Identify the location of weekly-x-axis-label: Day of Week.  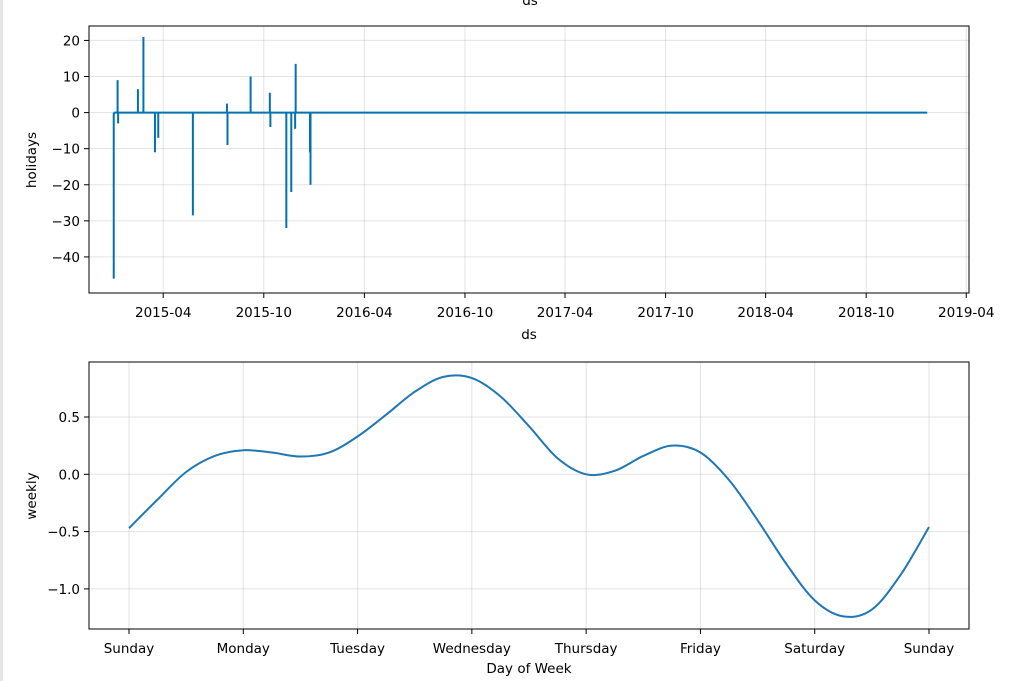
(528, 669).